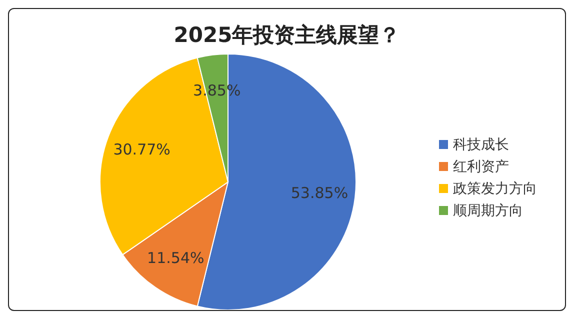 This screenshot has width=574, height=319. Describe the element at coordinates (217, 91) in the screenshot. I see `data-label: 3.85%` at that location.